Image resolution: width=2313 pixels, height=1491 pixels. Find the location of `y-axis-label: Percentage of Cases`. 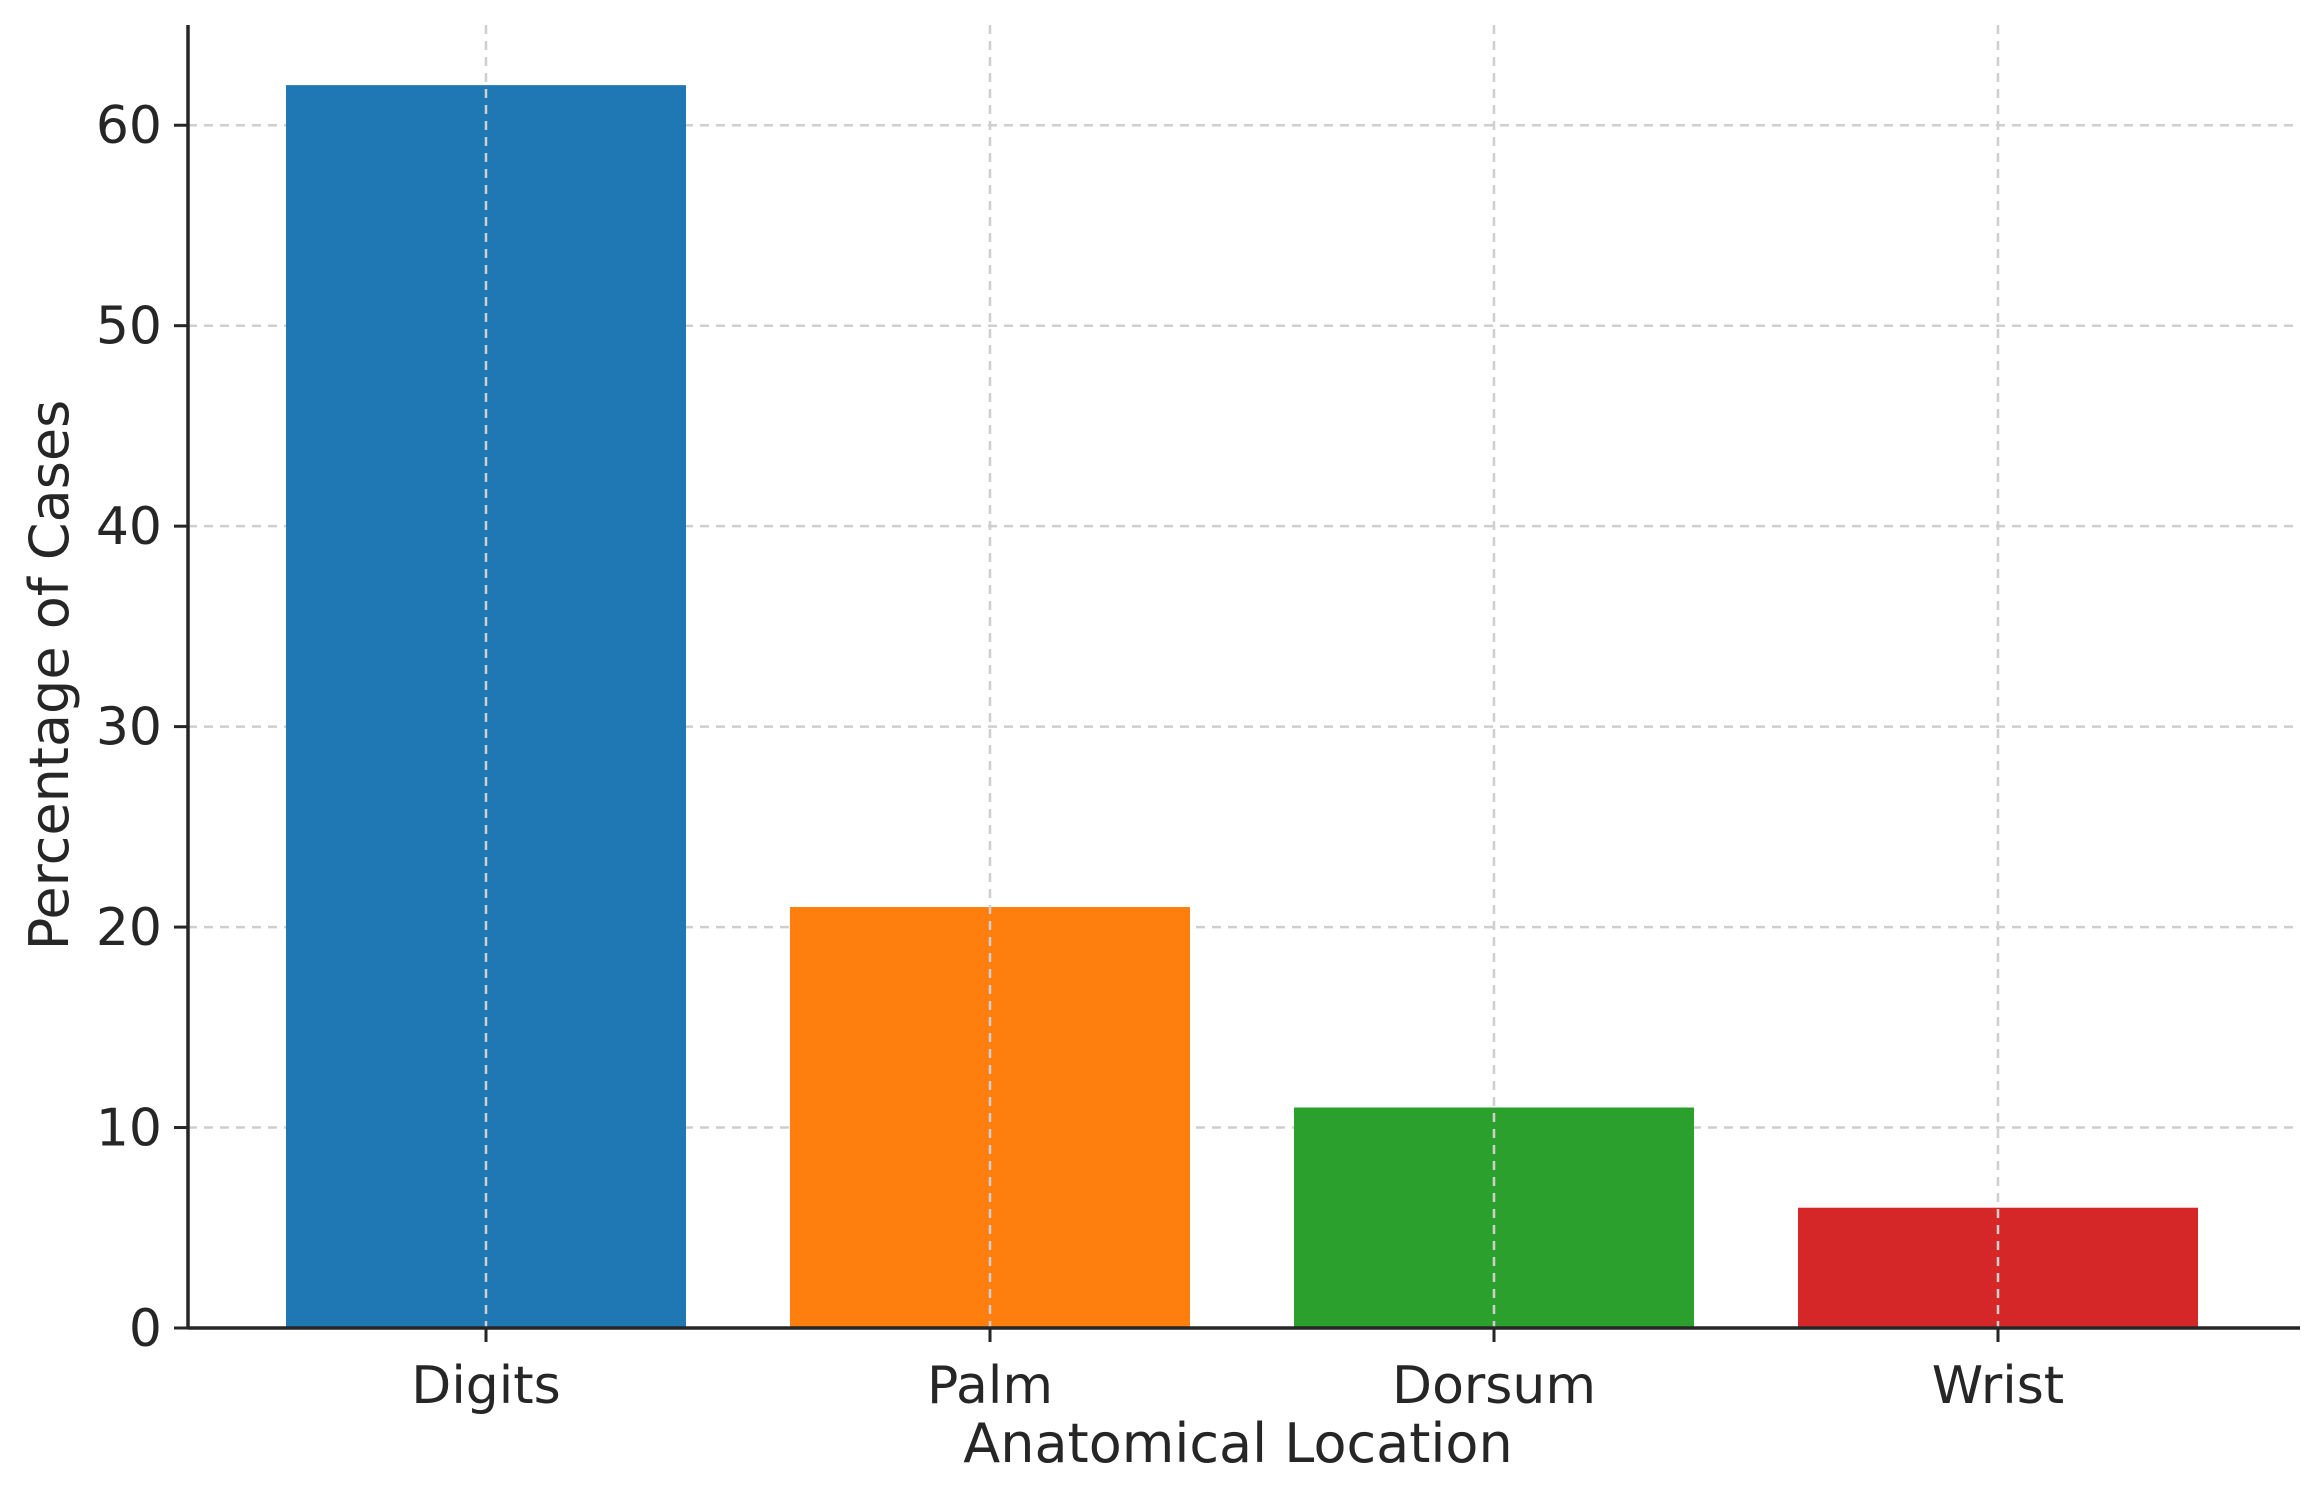

y-axis-label: Percentage of Cases is located at coordinates (49, 675).